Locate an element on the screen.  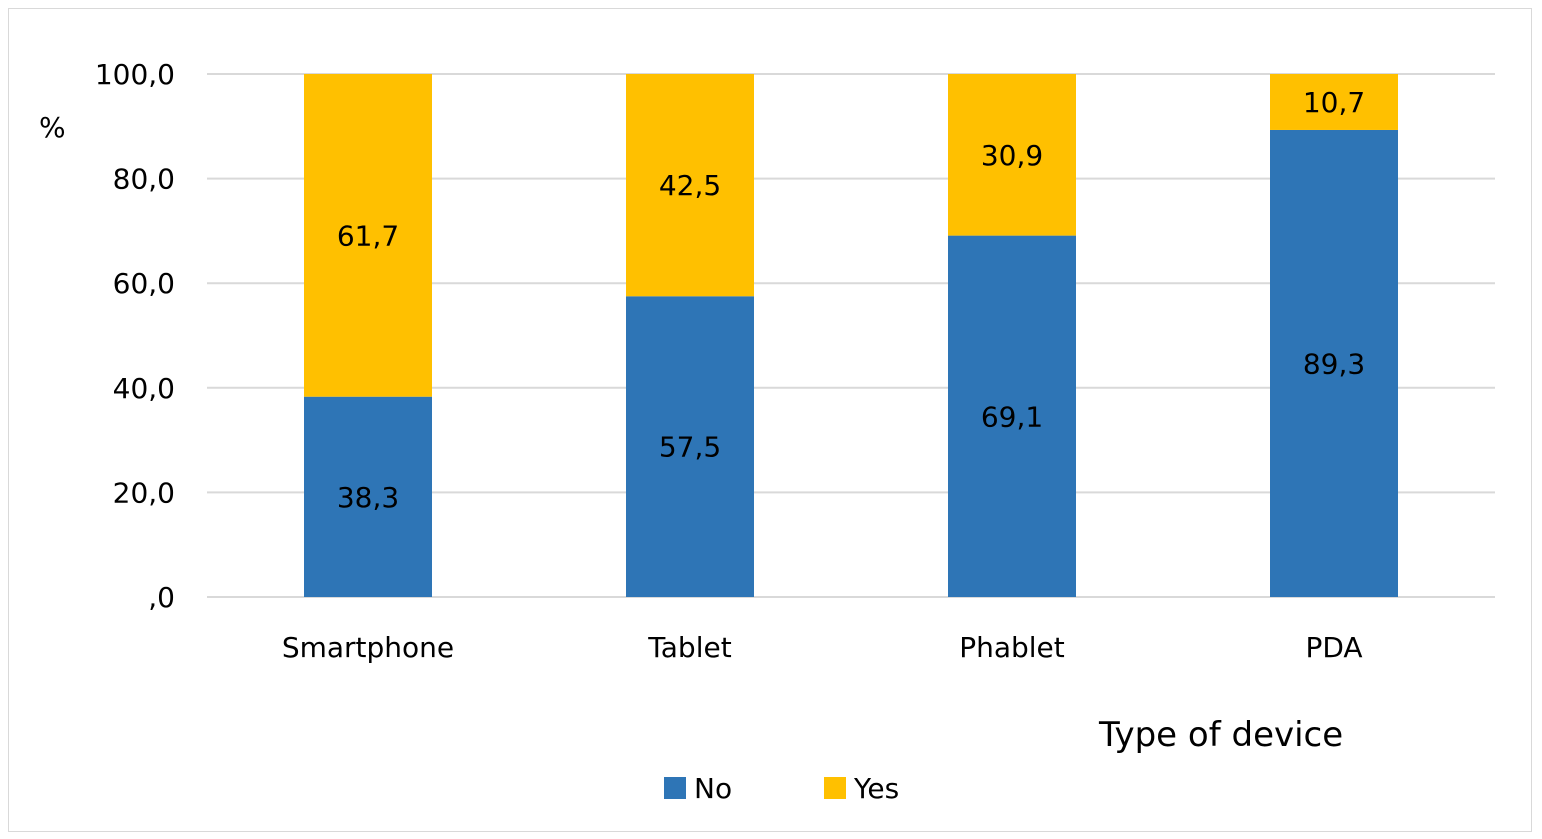
bar-no-phablet is located at coordinates (1012, 416).